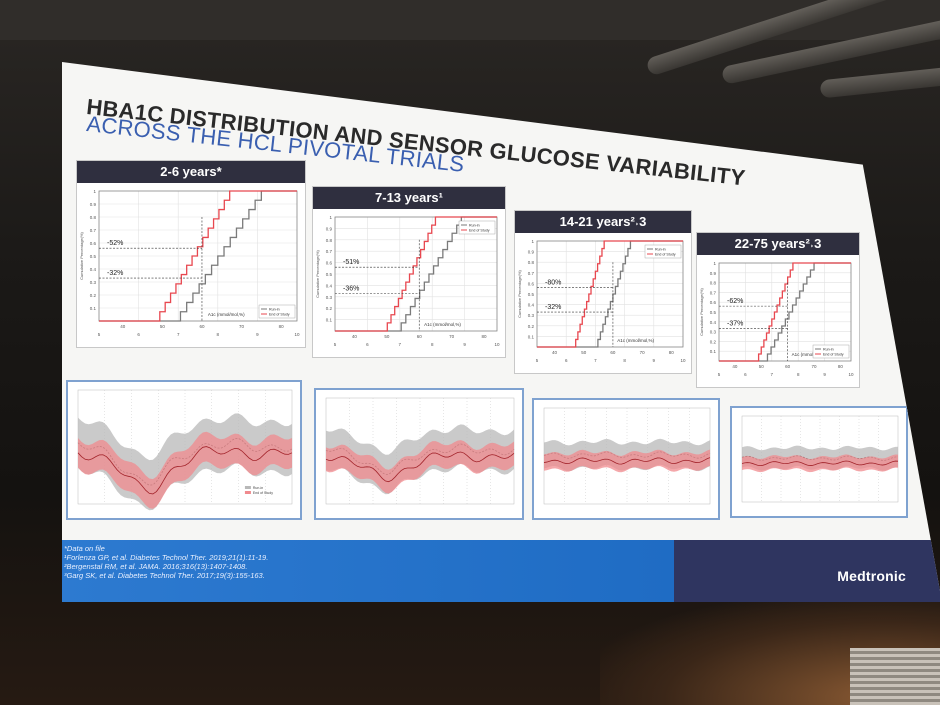  What do you see at coordinates (871, 576) in the screenshot?
I see `medtronic-logo: Medtronic` at bounding box center [871, 576].